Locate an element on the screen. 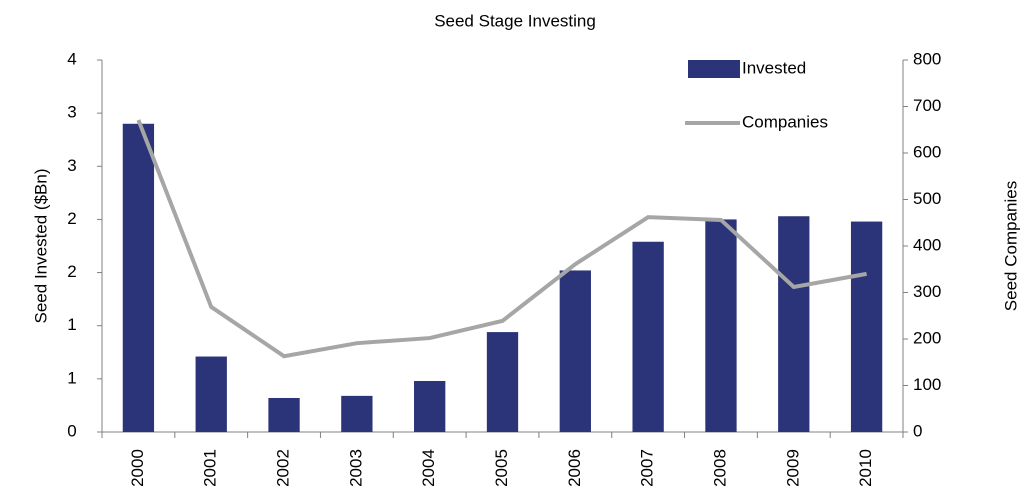 The image size is (1031, 504). y2-tick-label: 800 is located at coordinates (927, 58).